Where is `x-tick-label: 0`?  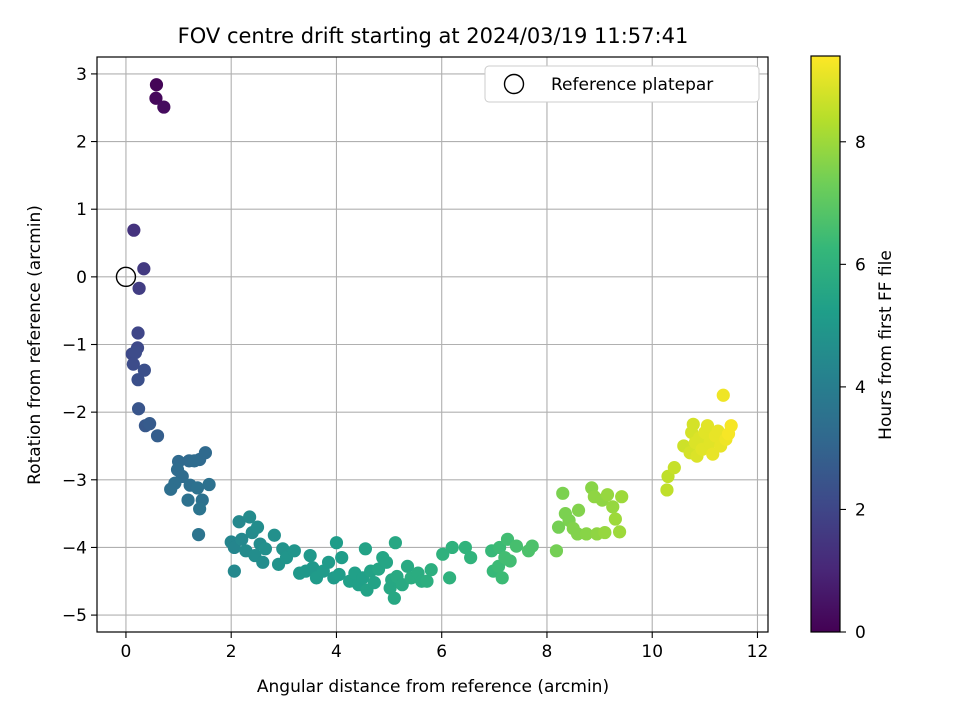
x-tick-label: 0 is located at coordinates (126, 652).